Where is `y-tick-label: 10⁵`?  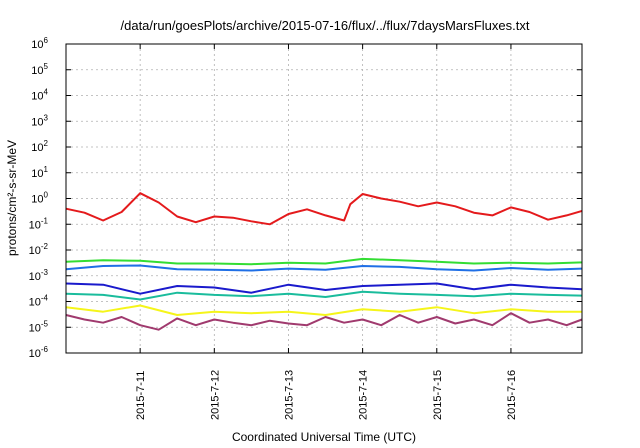 y-tick-label: 10⁵ is located at coordinates (39, 69).